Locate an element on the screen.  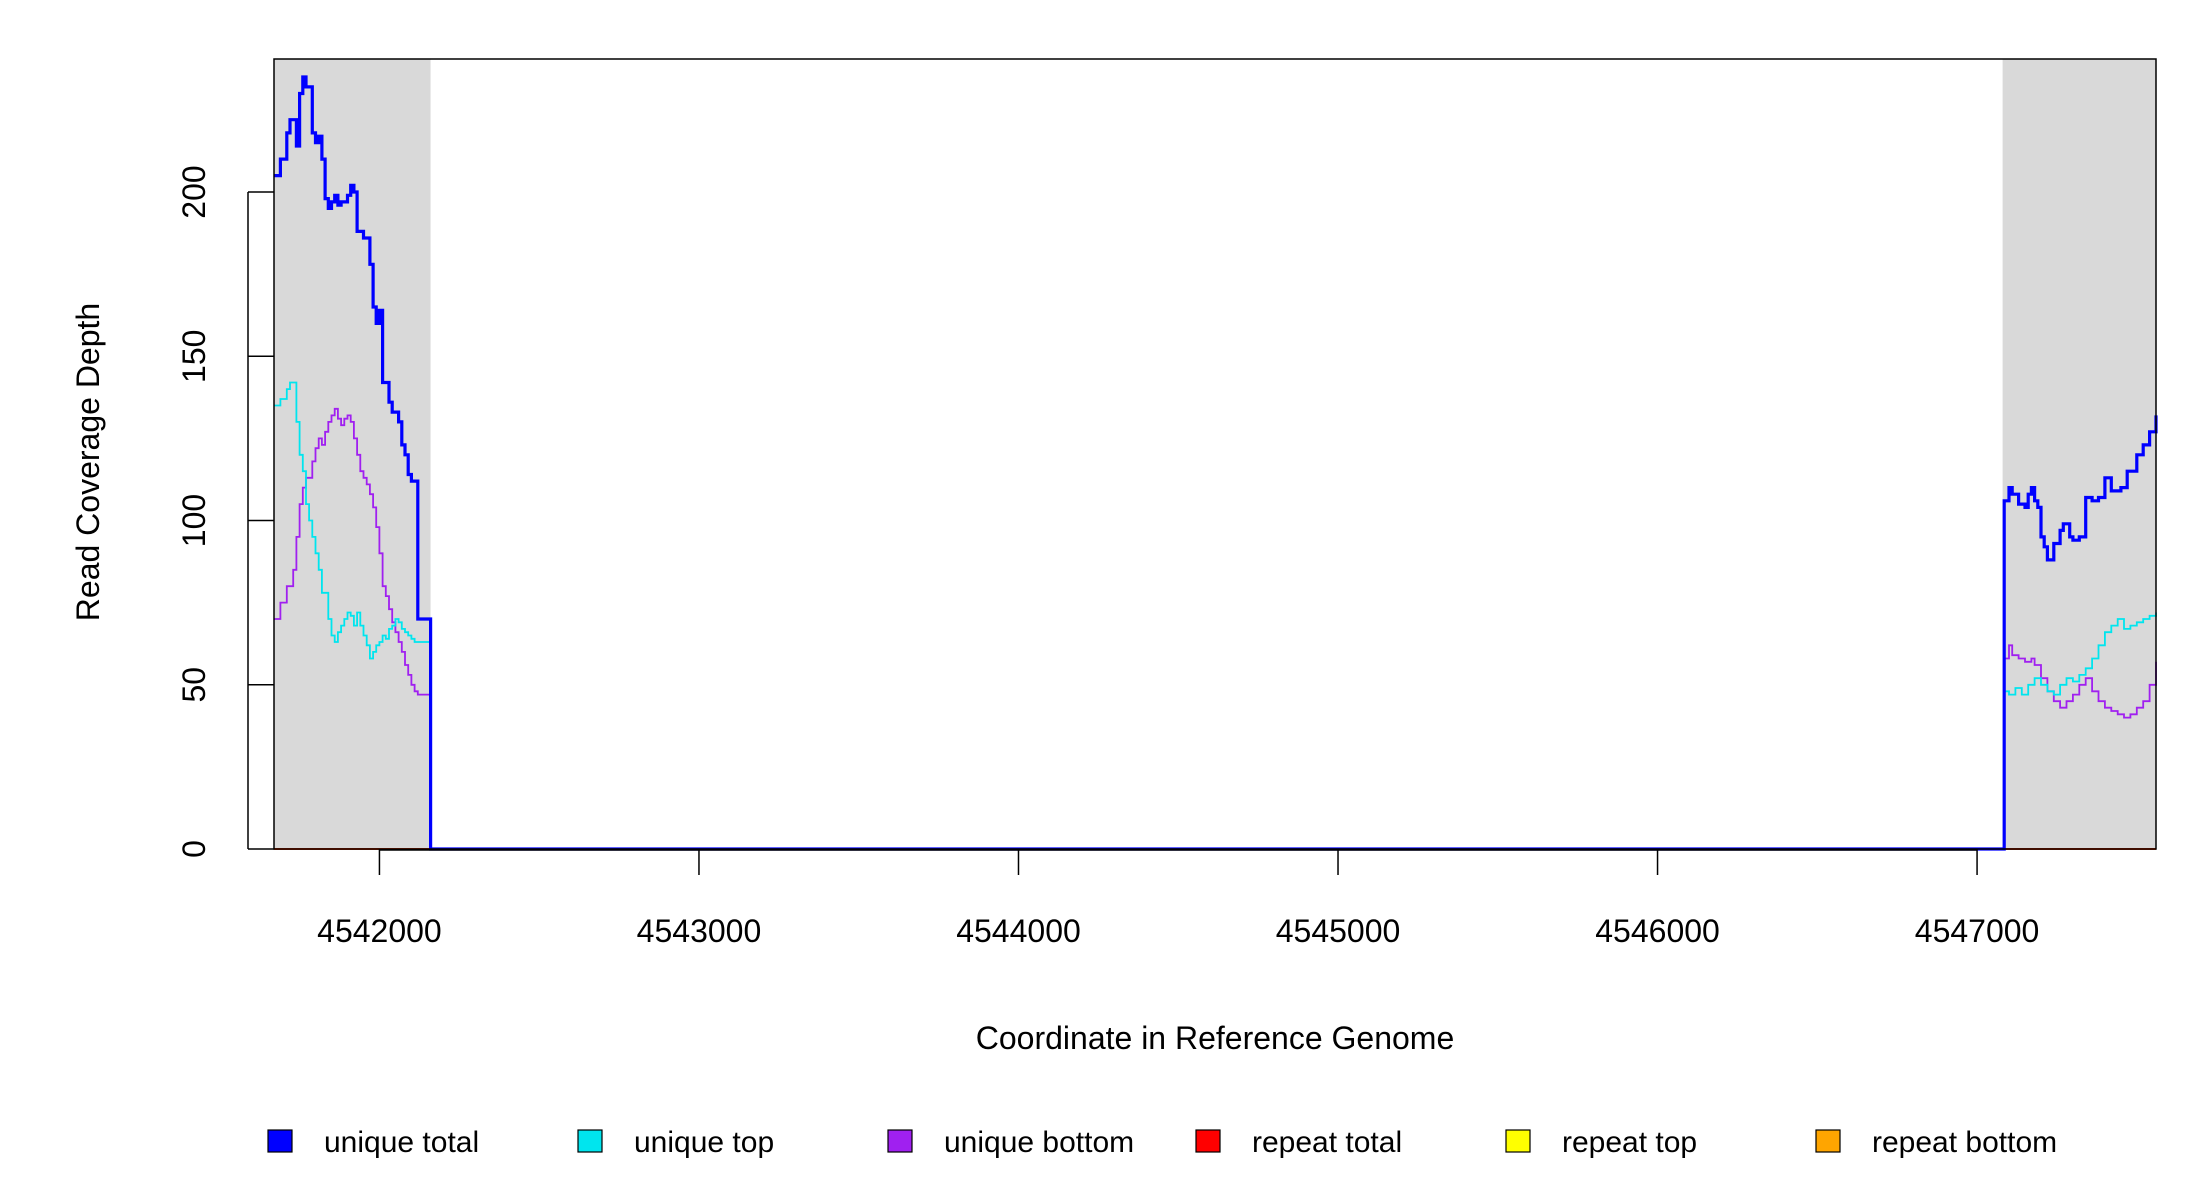
legend-label: unique top is located at coordinates (704, 1142).